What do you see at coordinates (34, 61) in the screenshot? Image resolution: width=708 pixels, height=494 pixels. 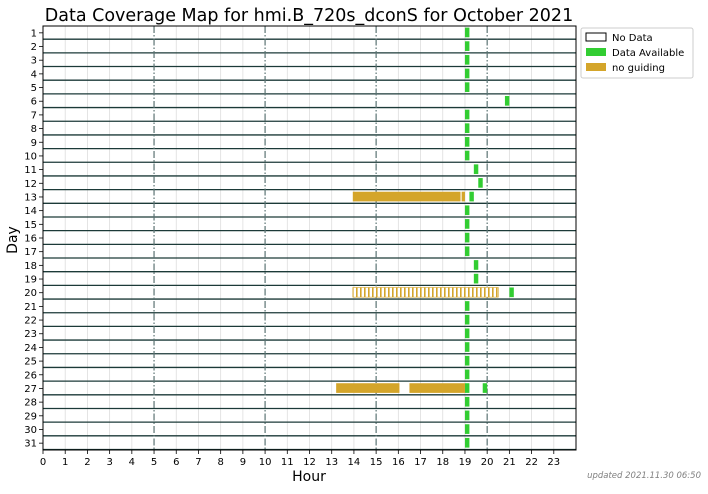 I see `y-tick-label: 3` at bounding box center [34, 61].